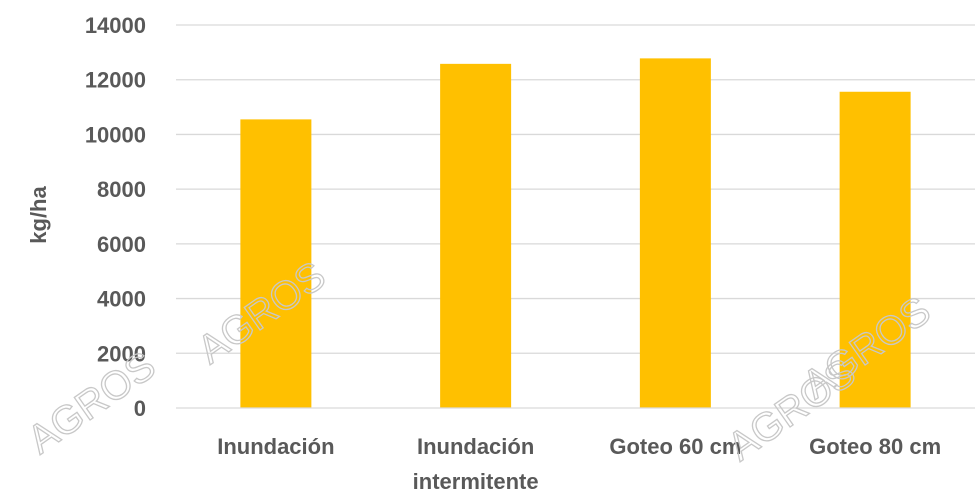 The height and width of the screenshot is (501, 975). Describe the element at coordinates (115, 80) in the screenshot. I see `y-tick-label: 12000` at that location.